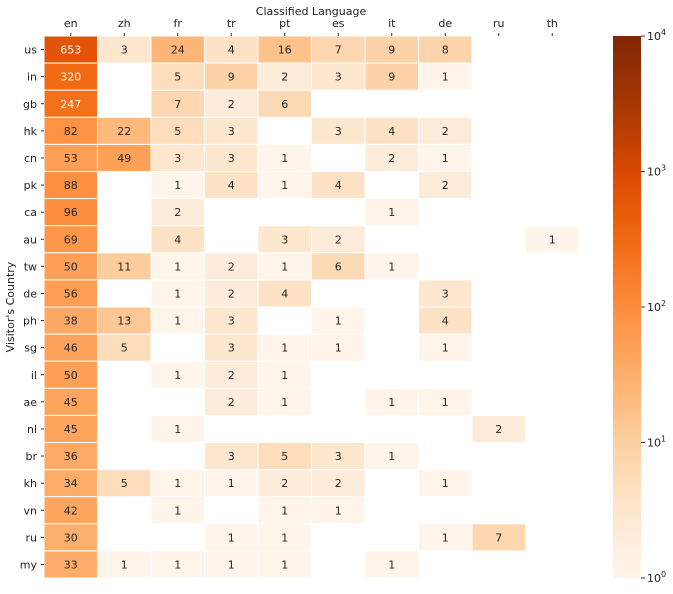 The image size is (673, 594). What do you see at coordinates (71, 23) in the screenshot?
I see `x-tick-label: en` at bounding box center [71, 23].